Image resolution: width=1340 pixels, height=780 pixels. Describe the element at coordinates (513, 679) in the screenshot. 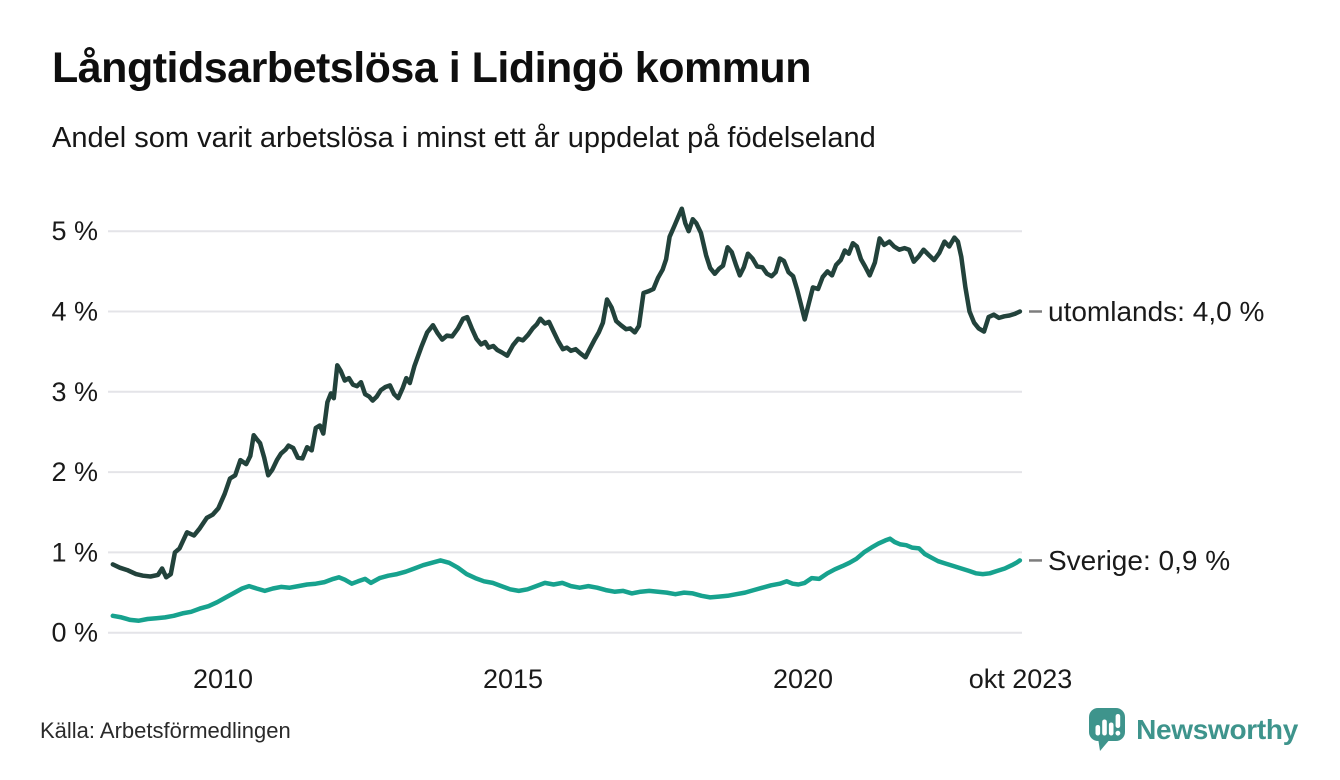

I see `x-axis-tick-label: 2015` at that location.